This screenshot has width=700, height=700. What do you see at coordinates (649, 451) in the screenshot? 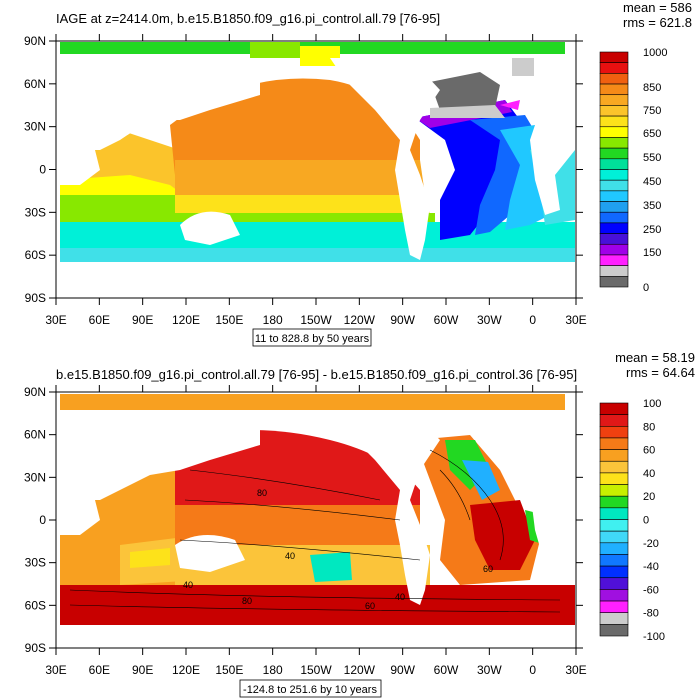
I see `colorbar-label: 60` at bounding box center [649, 451].